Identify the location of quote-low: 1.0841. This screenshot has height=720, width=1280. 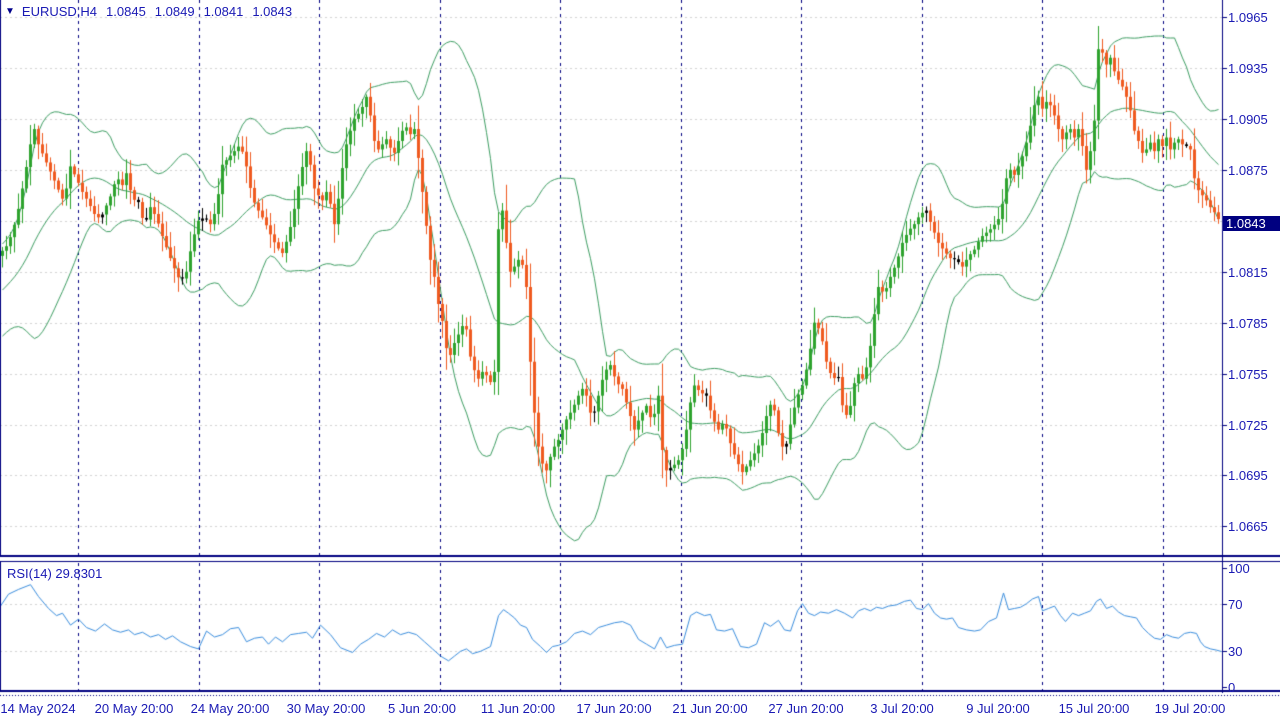
(223, 11).